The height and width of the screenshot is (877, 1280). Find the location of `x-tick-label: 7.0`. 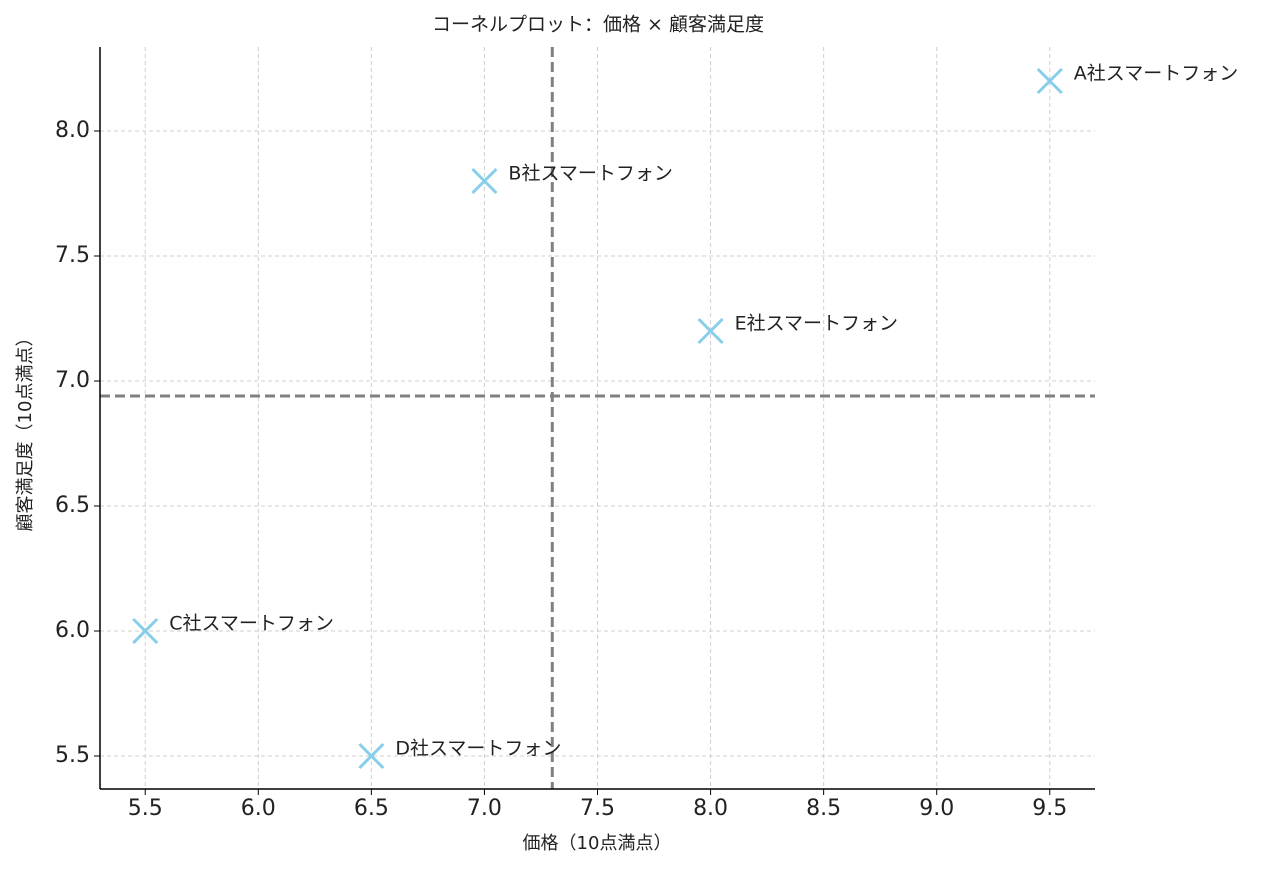

x-tick-label: 7.0 is located at coordinates (484, 808).